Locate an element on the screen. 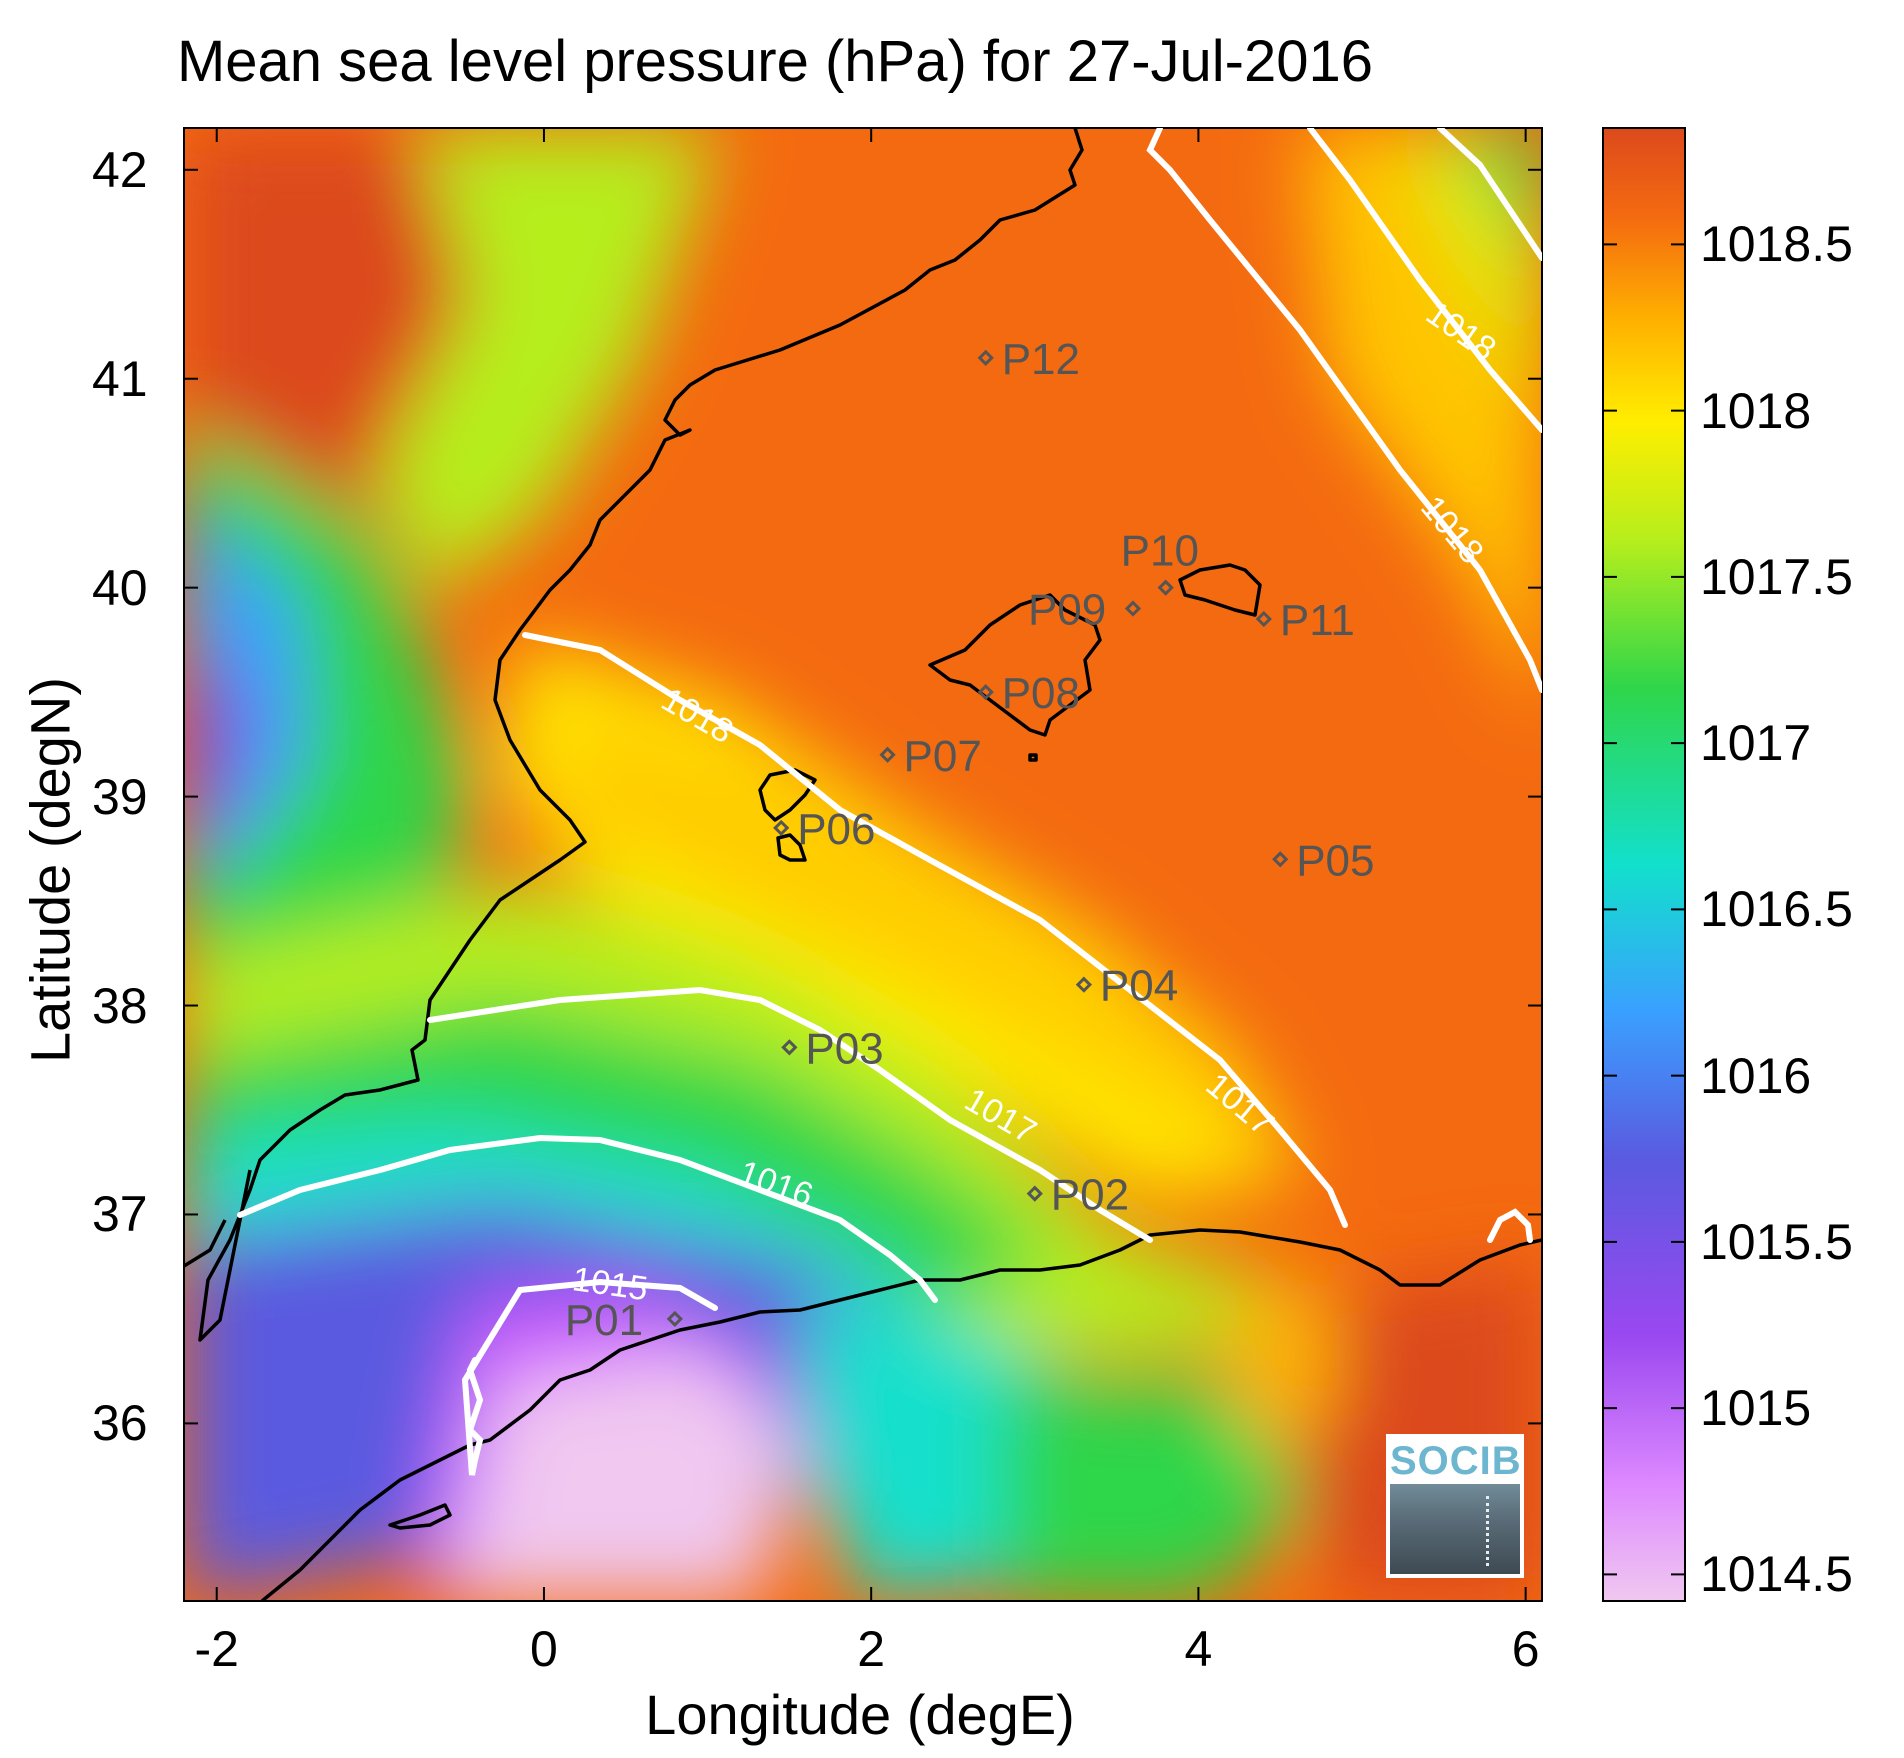  station-label-p03: P03 is located at coordinates (844, 1048).